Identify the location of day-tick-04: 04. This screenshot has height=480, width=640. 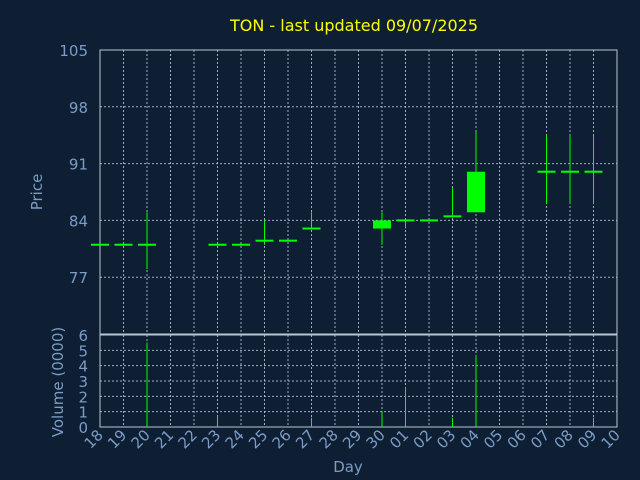
(470, 439).